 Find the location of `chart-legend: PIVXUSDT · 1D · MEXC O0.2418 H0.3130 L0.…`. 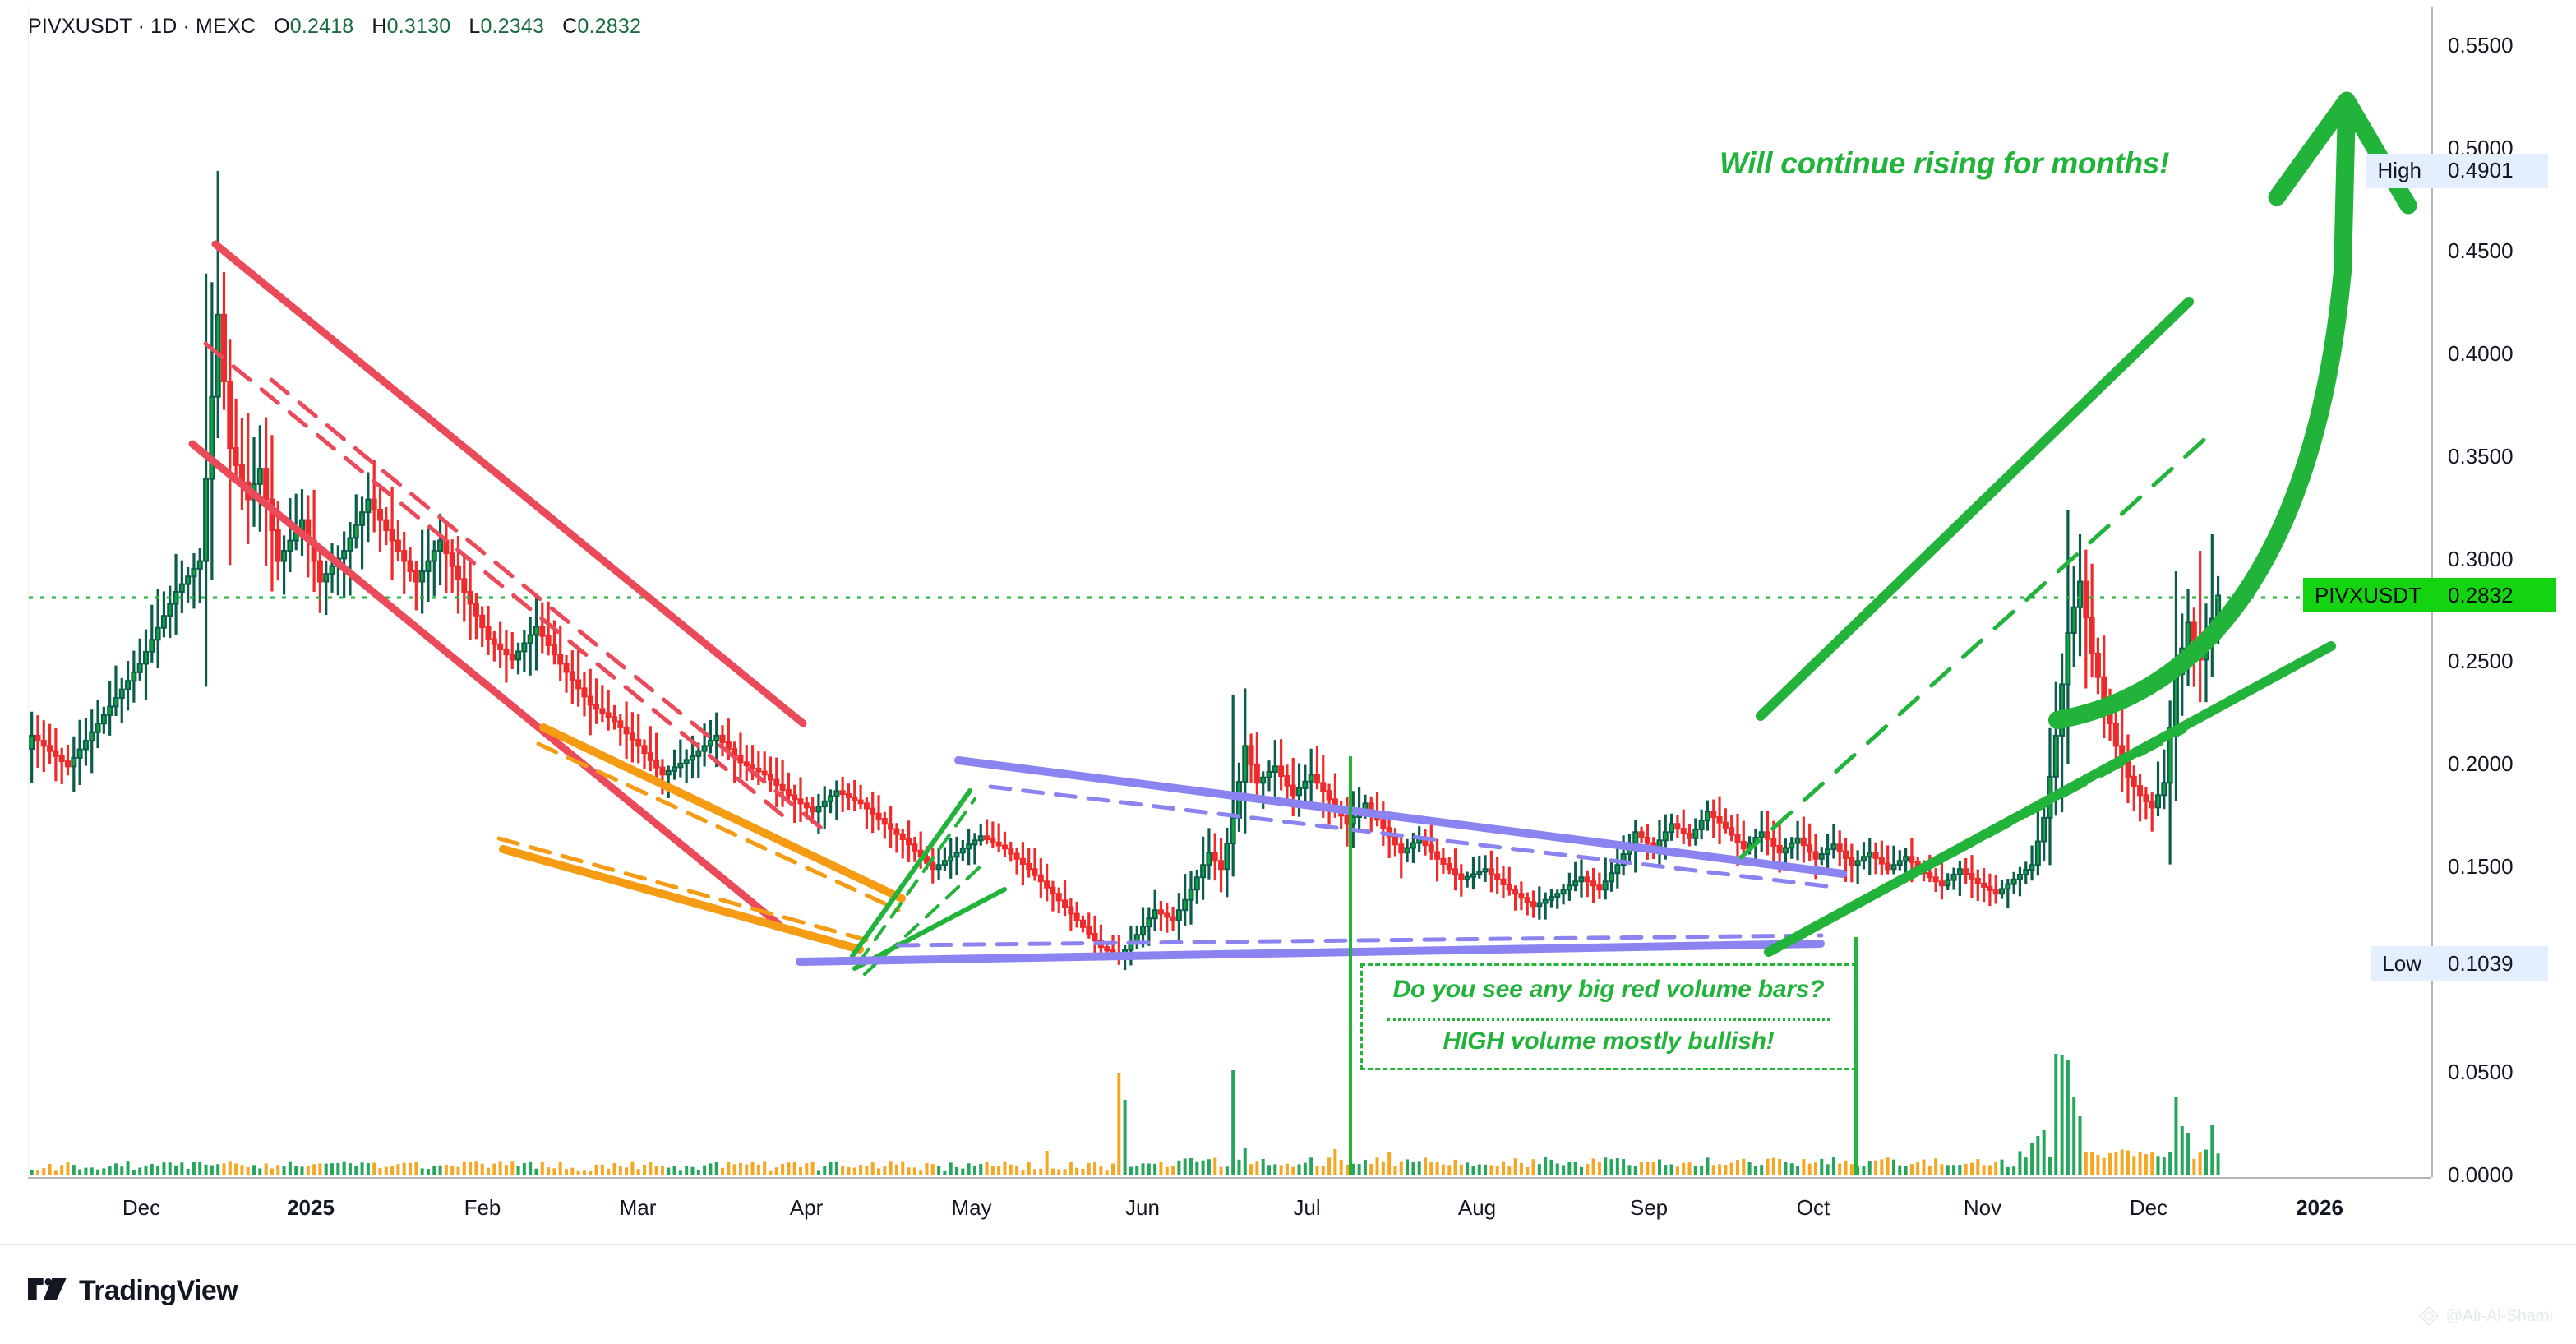

chart-legend: PIVXUSDT · 1D · MEXC O0.2418 H0.3130 L0.… is located at coordinates (335, 27).